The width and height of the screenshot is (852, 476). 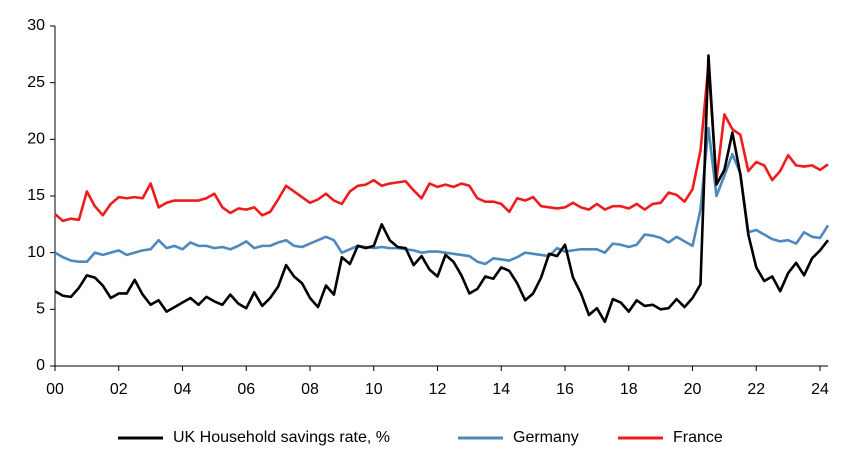 I want to click on y-tick-label: 5, so click(x=40, y=309).